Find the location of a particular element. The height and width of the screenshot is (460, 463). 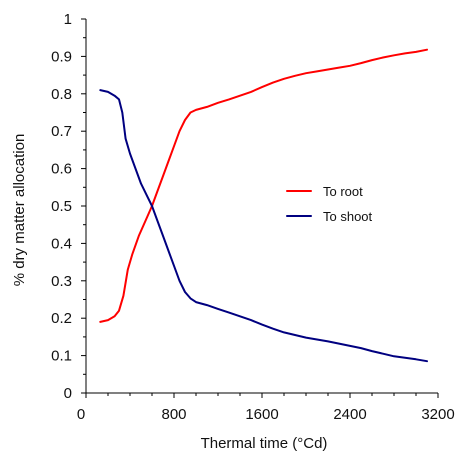

x-tick-label: 2400 is located at coordinates (349, 414).